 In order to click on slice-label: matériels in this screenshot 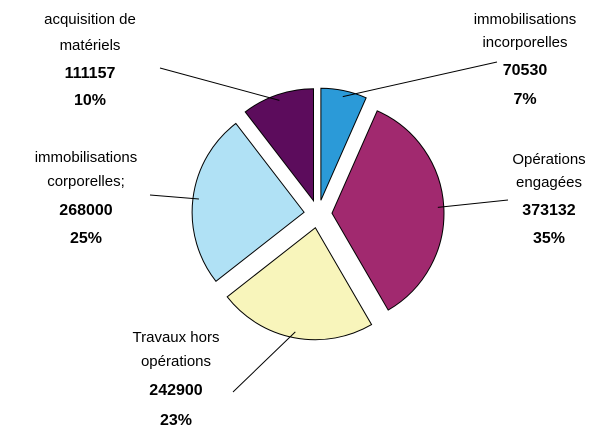, I will do `click(90, 45)`.